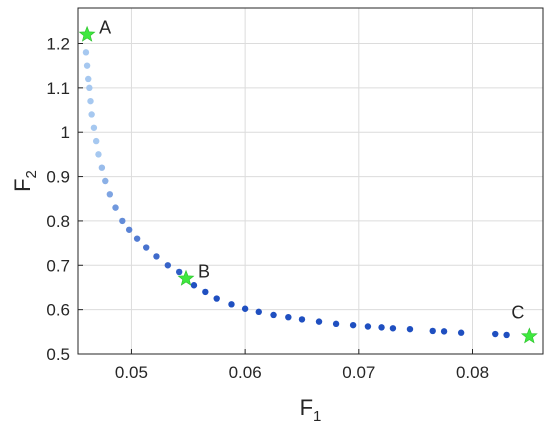 The image size is (550, 429). Describe the element at coordinates (58, 221) in the screenshot. I see `y-tick-label: 0.8` at that location.